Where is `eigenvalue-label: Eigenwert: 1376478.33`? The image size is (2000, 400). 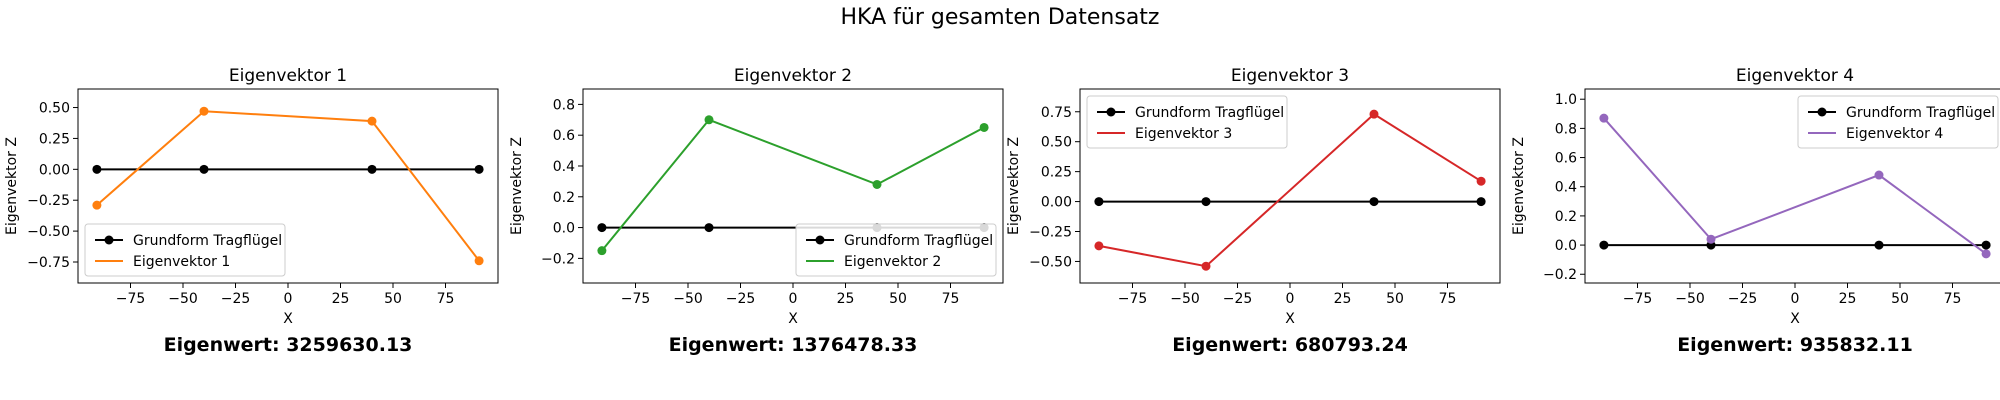
eigenvalue-label: Eigenwert: 1376478.33 is located at coordinates (793, 345).